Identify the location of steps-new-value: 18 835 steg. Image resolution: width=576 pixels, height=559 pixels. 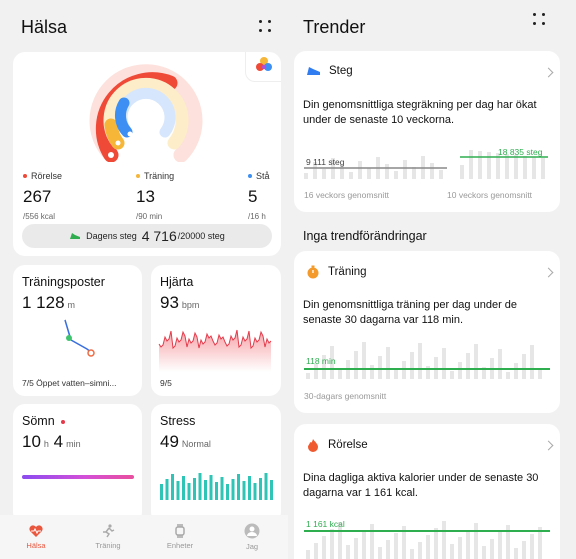
(520, 152).